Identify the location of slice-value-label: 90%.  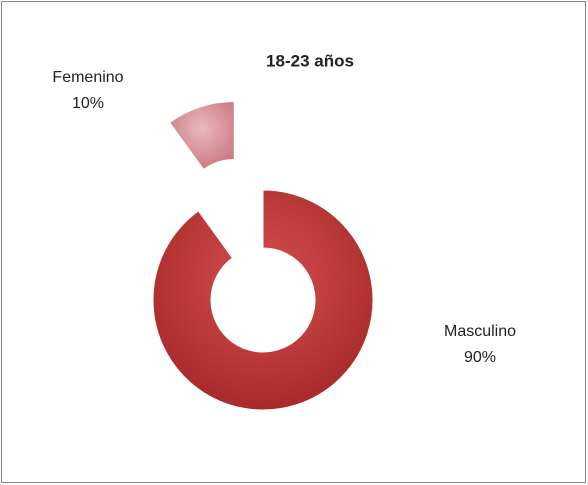
(480, 357).